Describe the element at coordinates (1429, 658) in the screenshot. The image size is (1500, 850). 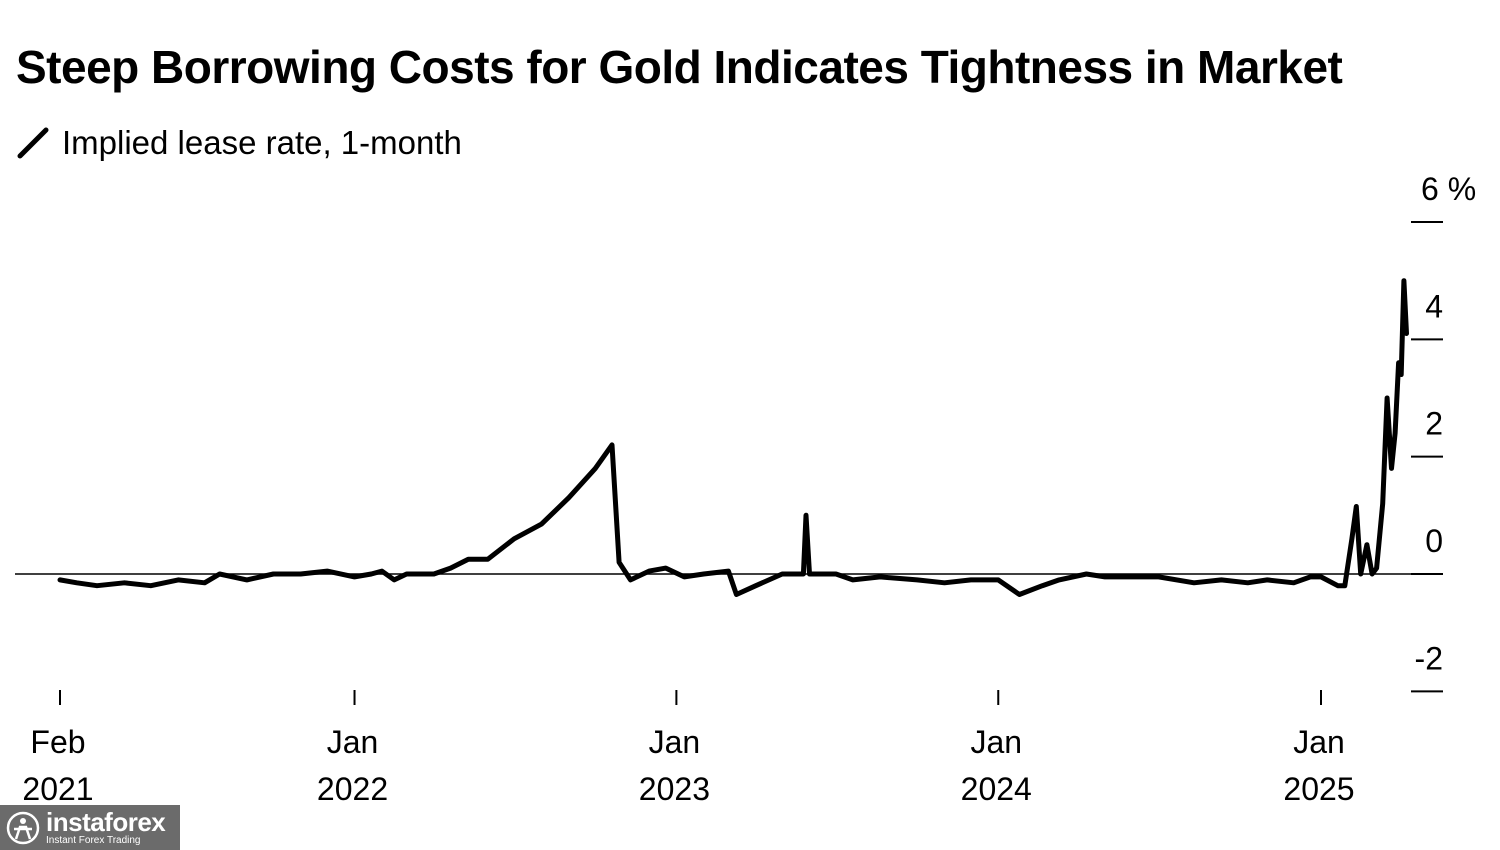
I see `y-tick-label: -2` at that location.